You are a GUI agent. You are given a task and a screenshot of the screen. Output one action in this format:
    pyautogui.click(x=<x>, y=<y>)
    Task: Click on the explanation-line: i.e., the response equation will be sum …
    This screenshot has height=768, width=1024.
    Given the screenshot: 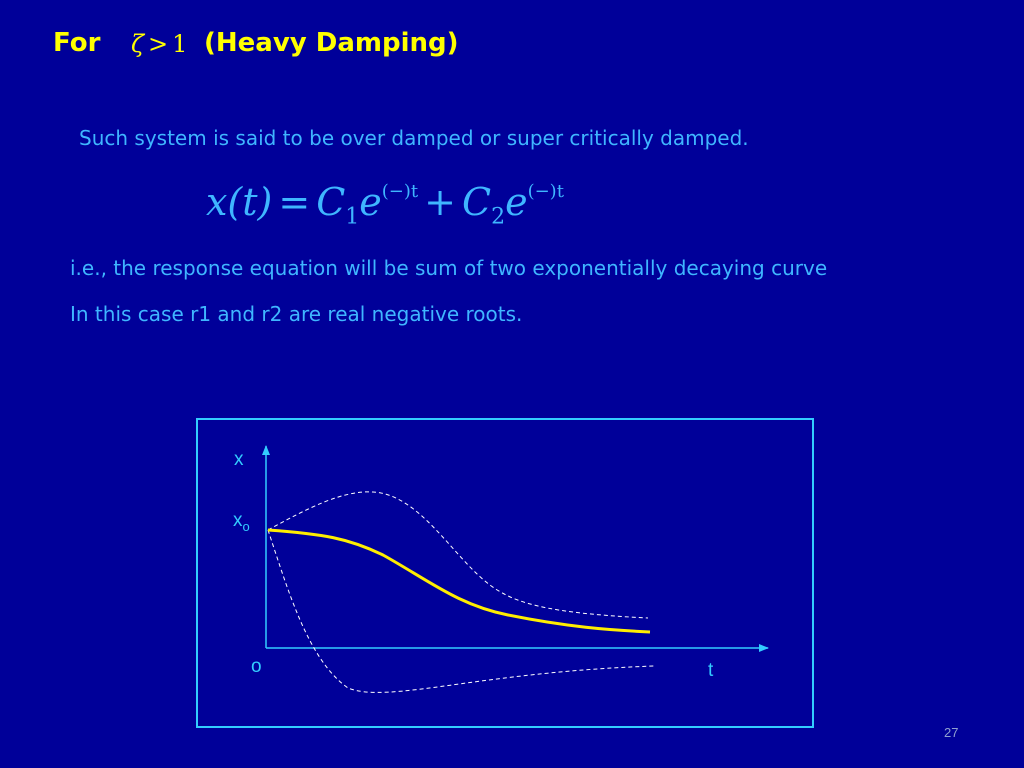 What is the action you would take?
    pyautogui.click(x=449, y=268)
    